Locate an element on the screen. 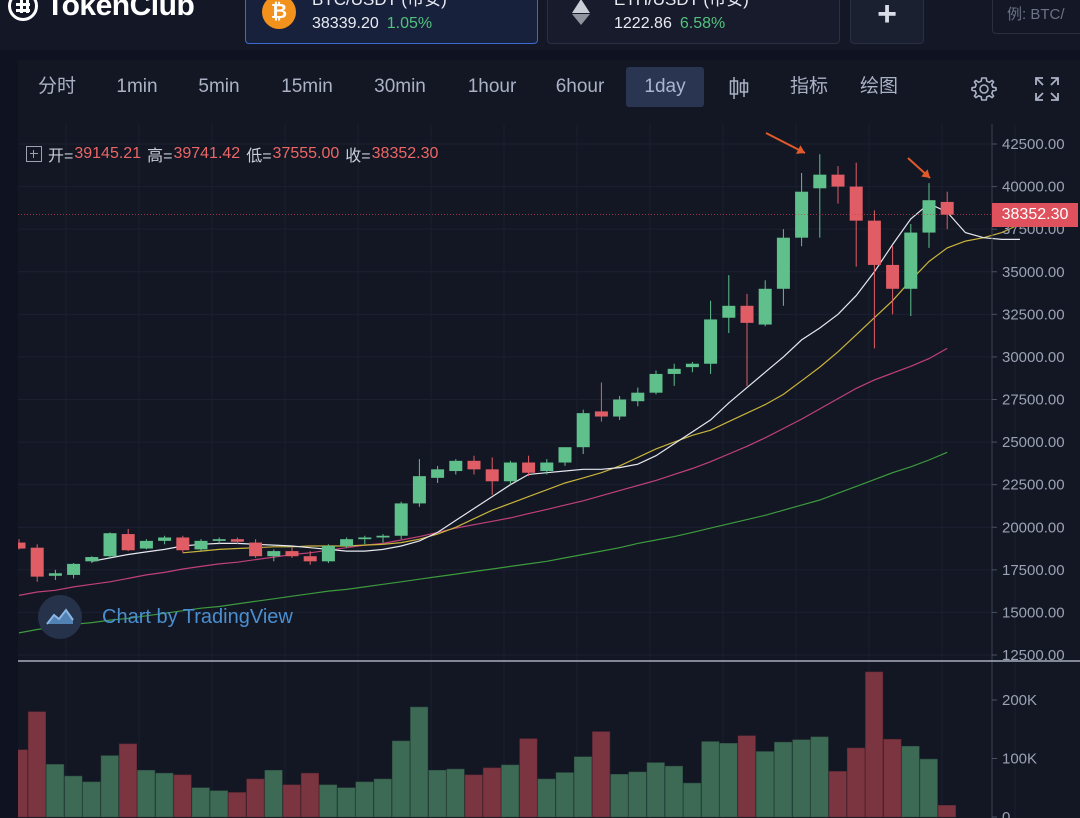 The height and width of the screenshot is (818, 1080). add-pair-button: + is located at coordinates (887, 22).